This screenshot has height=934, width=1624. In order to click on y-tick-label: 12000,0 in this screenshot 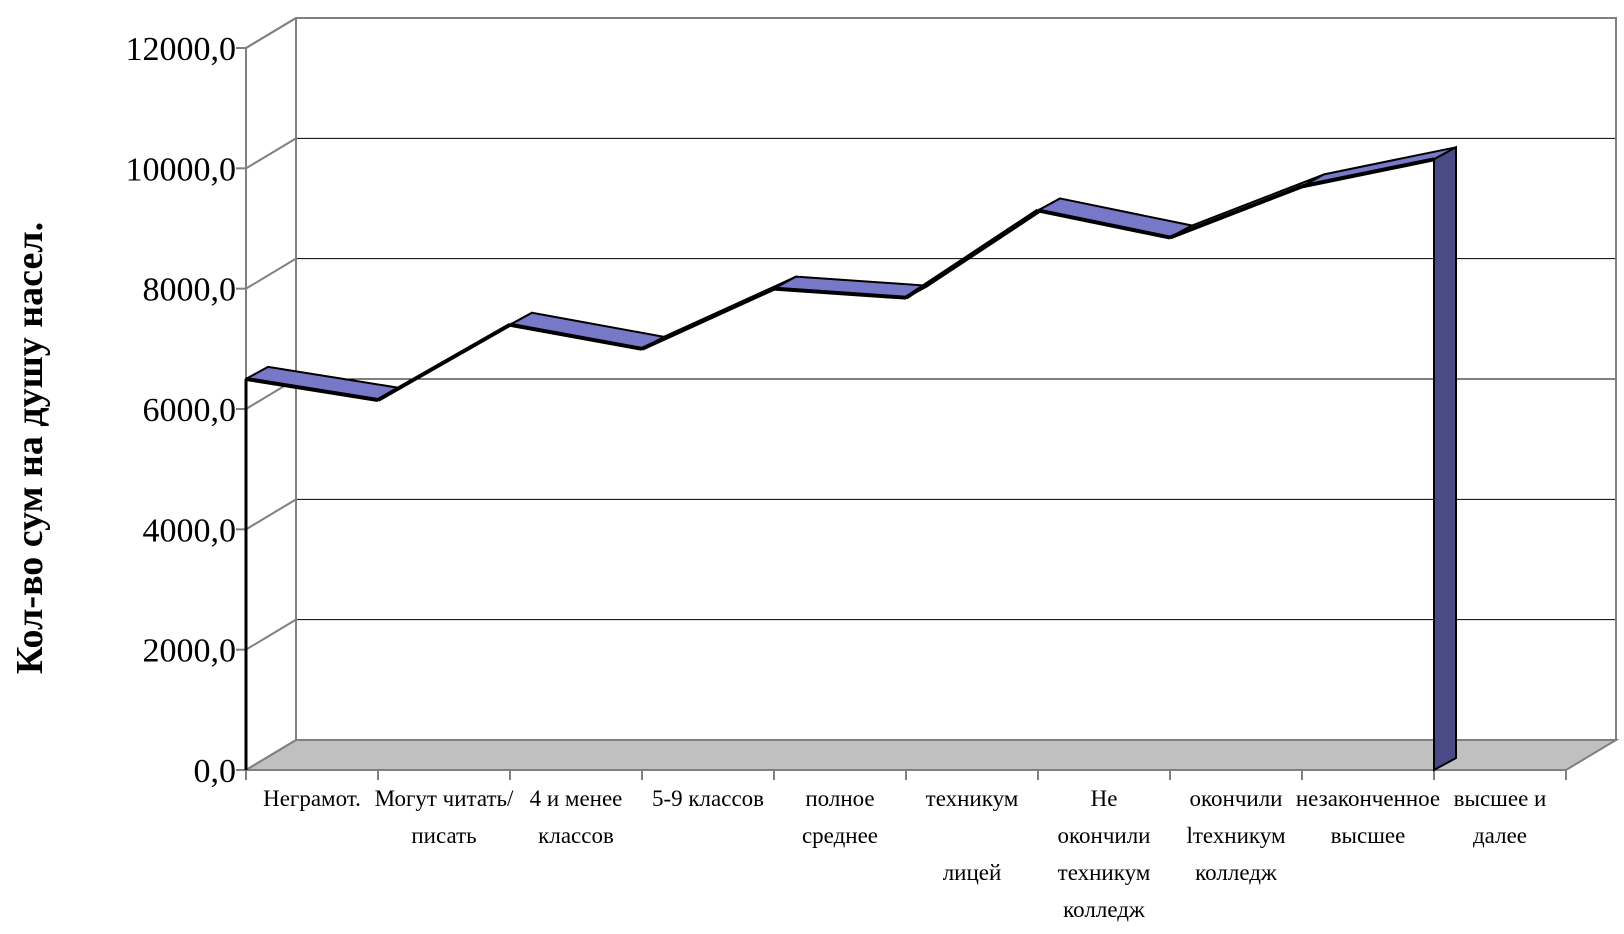, I will do `click(181, 49)`.